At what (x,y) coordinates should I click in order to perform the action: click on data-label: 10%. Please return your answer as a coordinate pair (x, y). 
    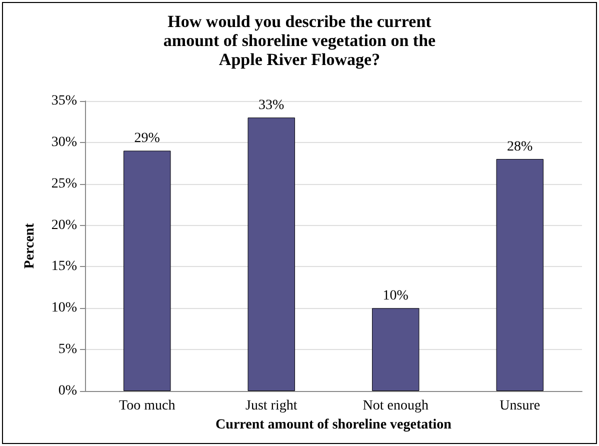
    Looking at the image, I should click on (395, 296).